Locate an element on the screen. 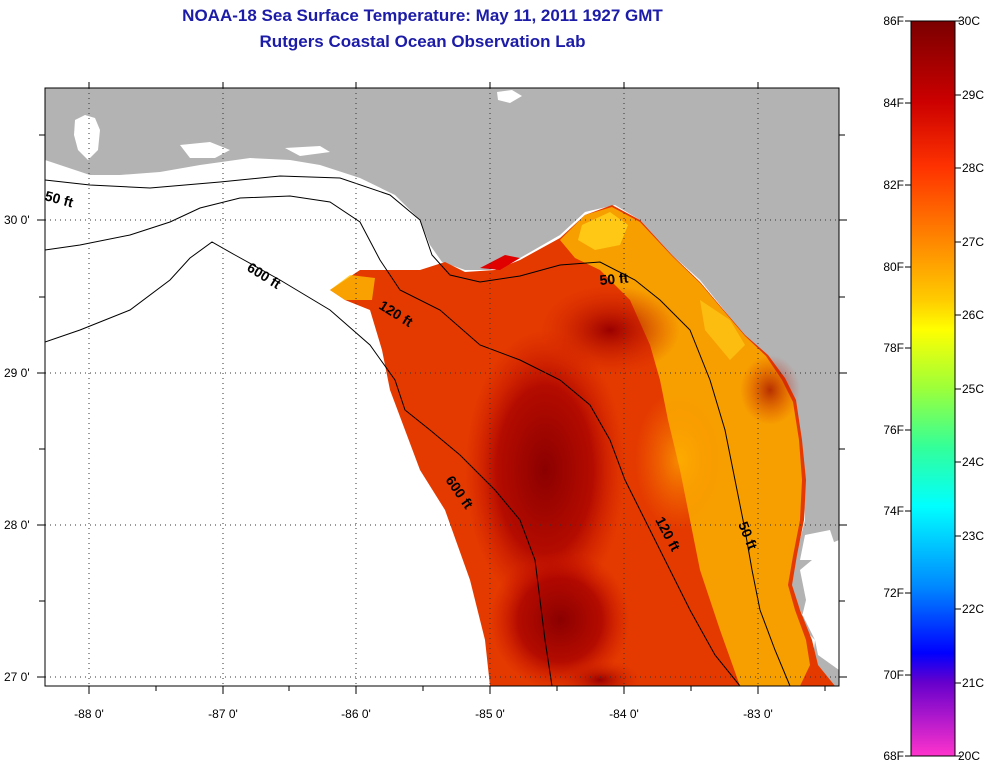  lake is located at coordinates (509, 96).